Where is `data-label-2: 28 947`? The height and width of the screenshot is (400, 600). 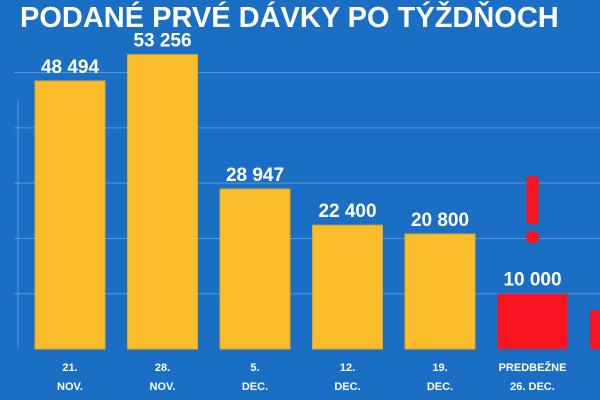
data-label-2: 28 947 is located at coordinates (255, 175).